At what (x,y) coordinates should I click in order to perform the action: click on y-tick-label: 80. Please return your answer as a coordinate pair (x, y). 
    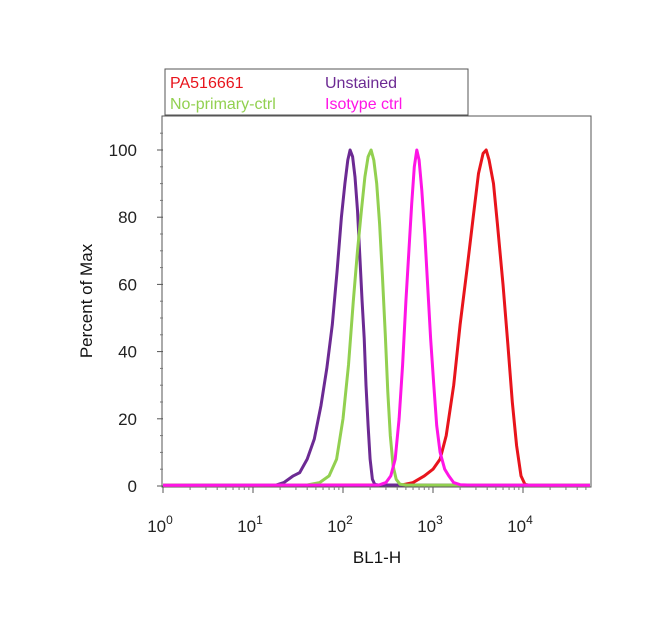
    Looking at the image, I should click on (127, 217).